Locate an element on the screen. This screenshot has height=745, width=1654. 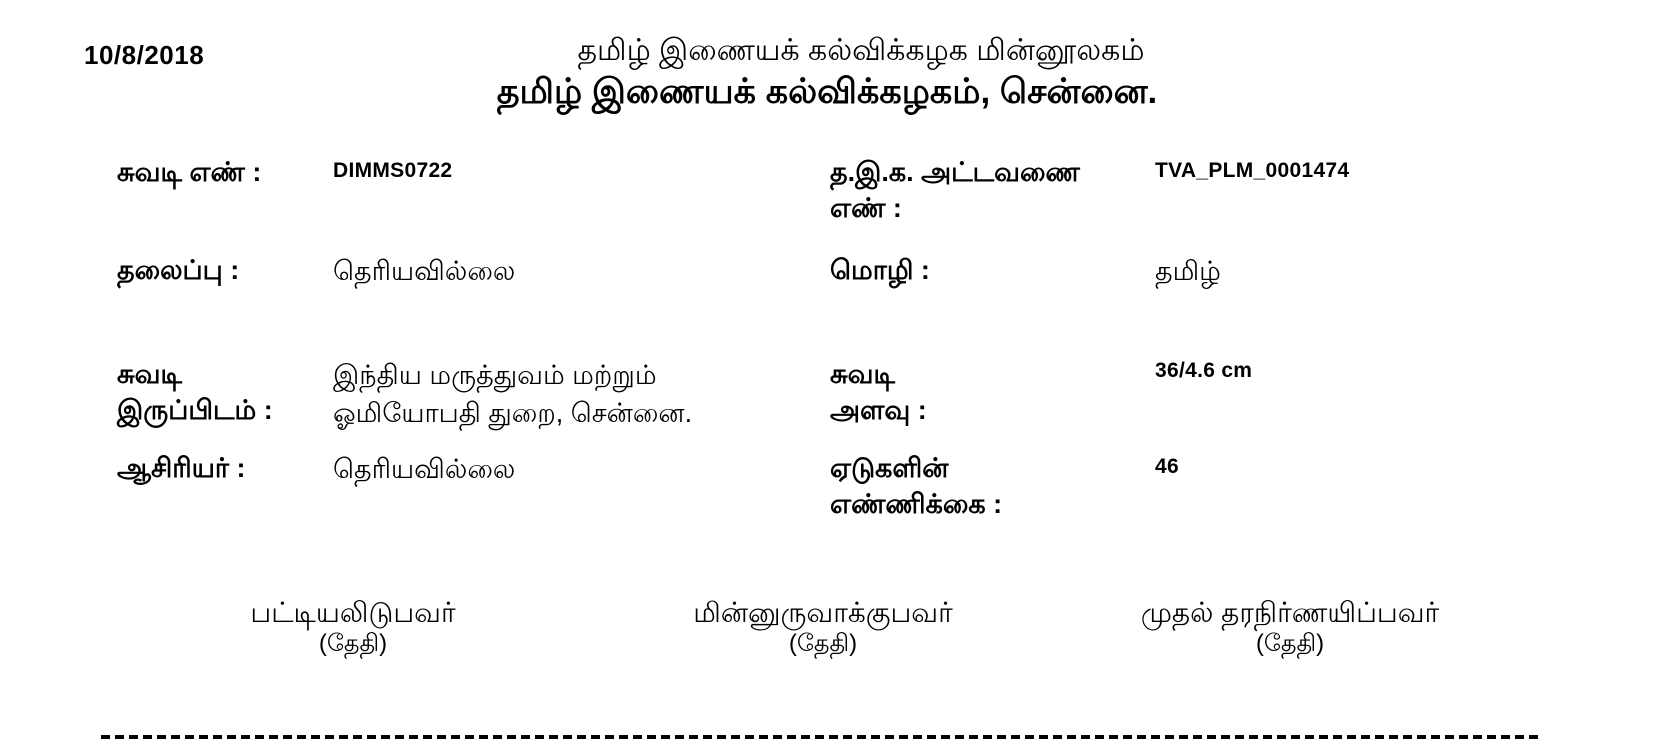
site-header-line: தமிழ் இணையக் கல்விக்கழக மின்னூலகம் is located at coordinates (861, 50).